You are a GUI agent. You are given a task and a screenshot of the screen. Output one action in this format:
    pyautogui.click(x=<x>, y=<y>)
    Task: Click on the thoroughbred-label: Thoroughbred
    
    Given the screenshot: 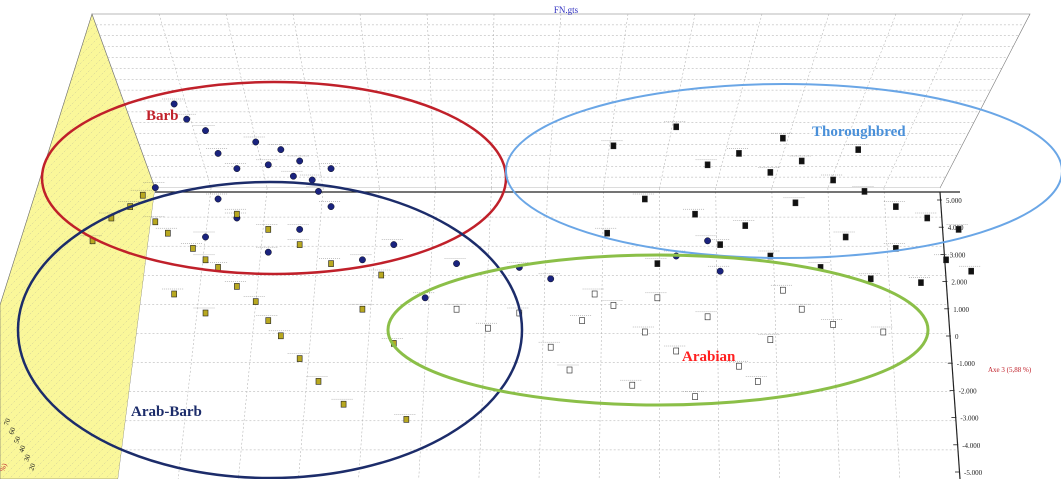 What is the action you would take?
    pyautogui.click(x=859, y=132)
    